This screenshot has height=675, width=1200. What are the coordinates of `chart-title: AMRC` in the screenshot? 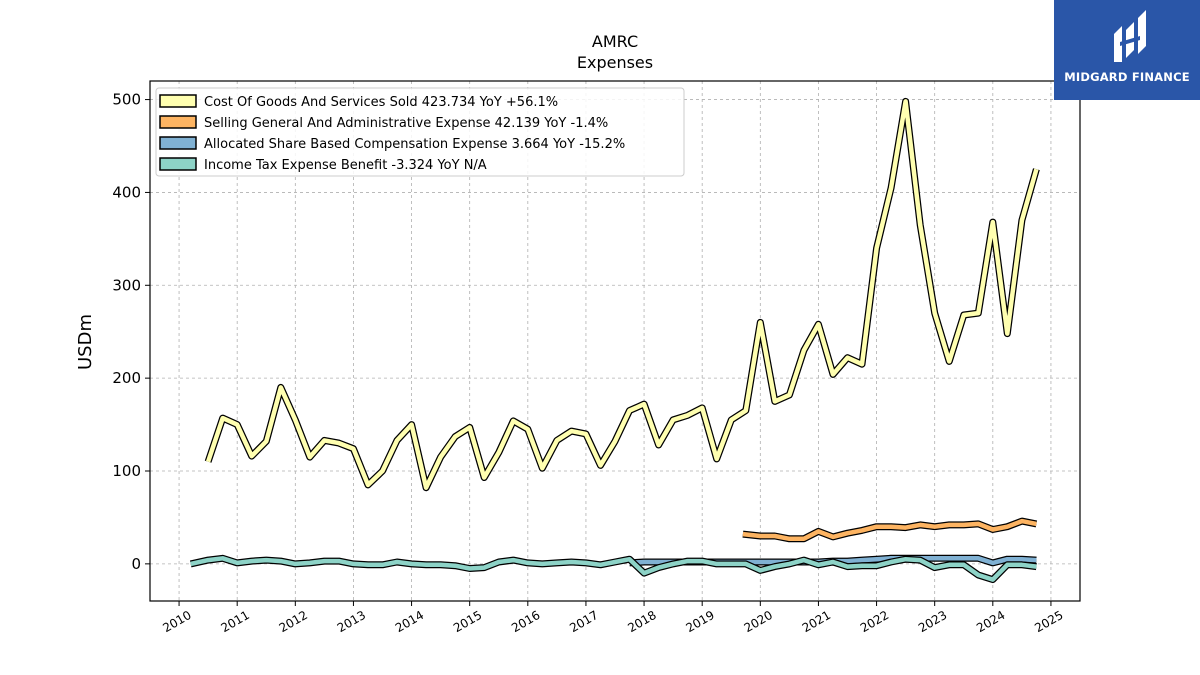 It's located at (615, 41).